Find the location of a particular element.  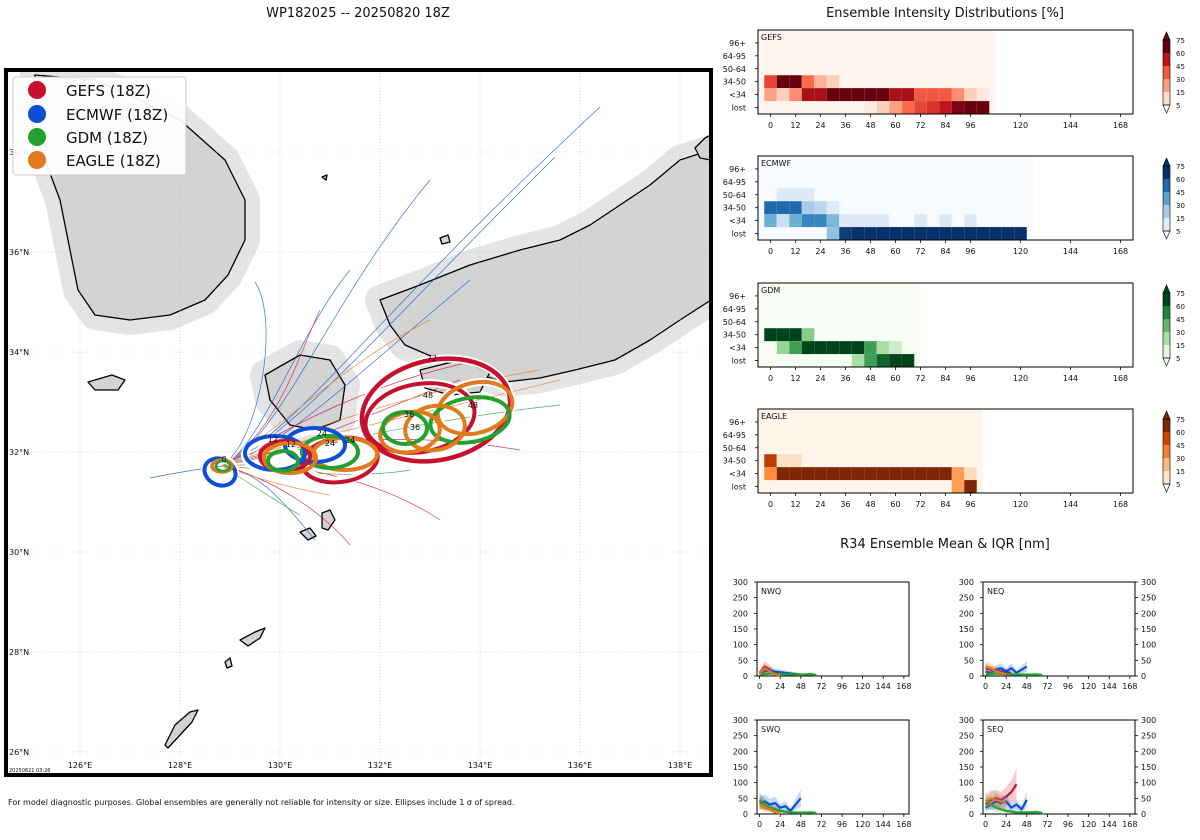

ellipse-label: 72 is located at coordinates (432, 358).